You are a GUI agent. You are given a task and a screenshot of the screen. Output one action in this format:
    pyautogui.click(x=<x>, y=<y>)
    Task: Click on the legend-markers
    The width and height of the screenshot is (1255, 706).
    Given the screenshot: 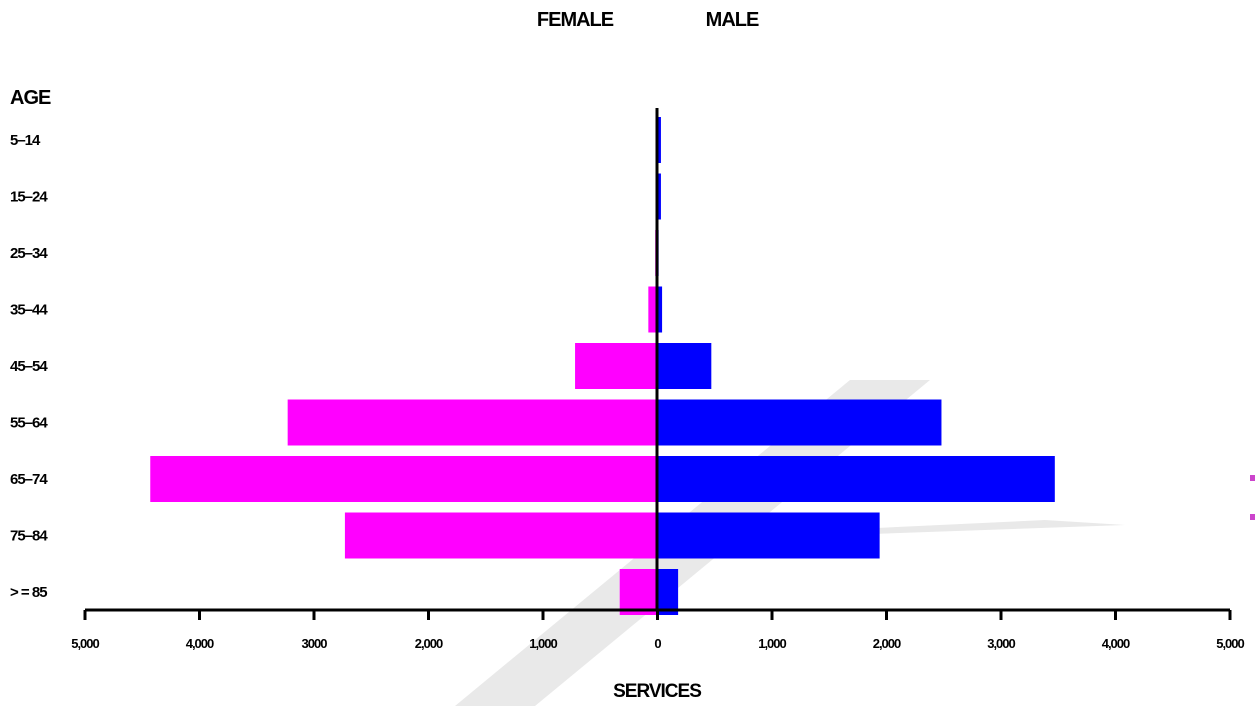 What is the action you would take?
    pyautogui.click(x=1252, y=497)
    